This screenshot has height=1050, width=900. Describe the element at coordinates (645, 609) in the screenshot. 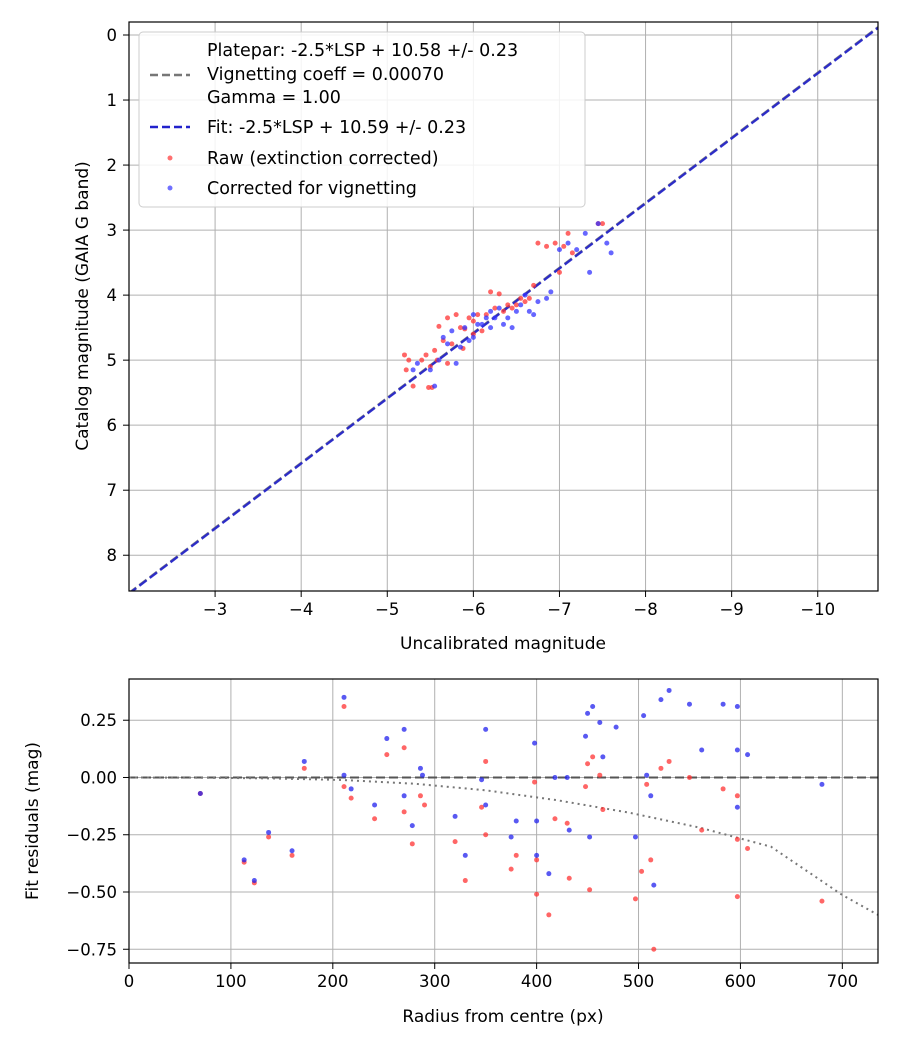

I see `x-tick-label: −8` at that location.